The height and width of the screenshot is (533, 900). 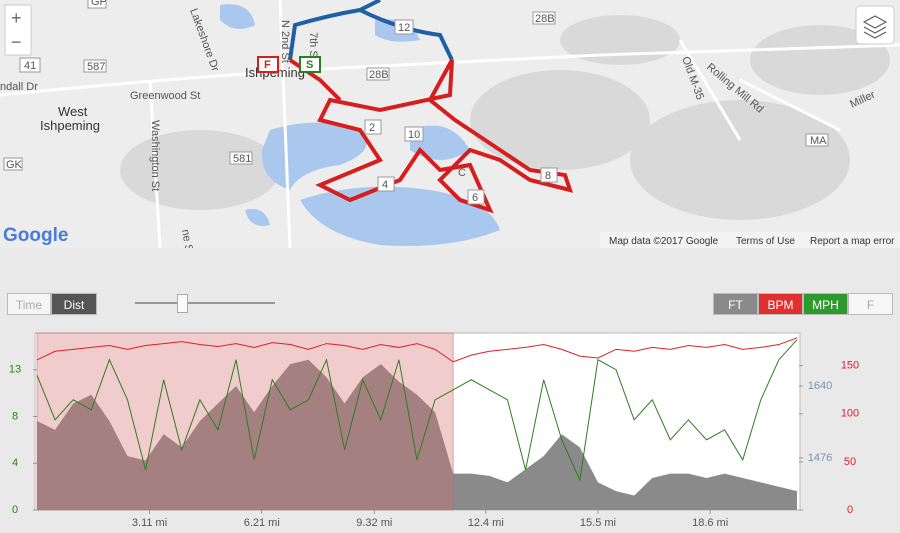 I want to click on marker-label: 4, so click(x=385, y=185).